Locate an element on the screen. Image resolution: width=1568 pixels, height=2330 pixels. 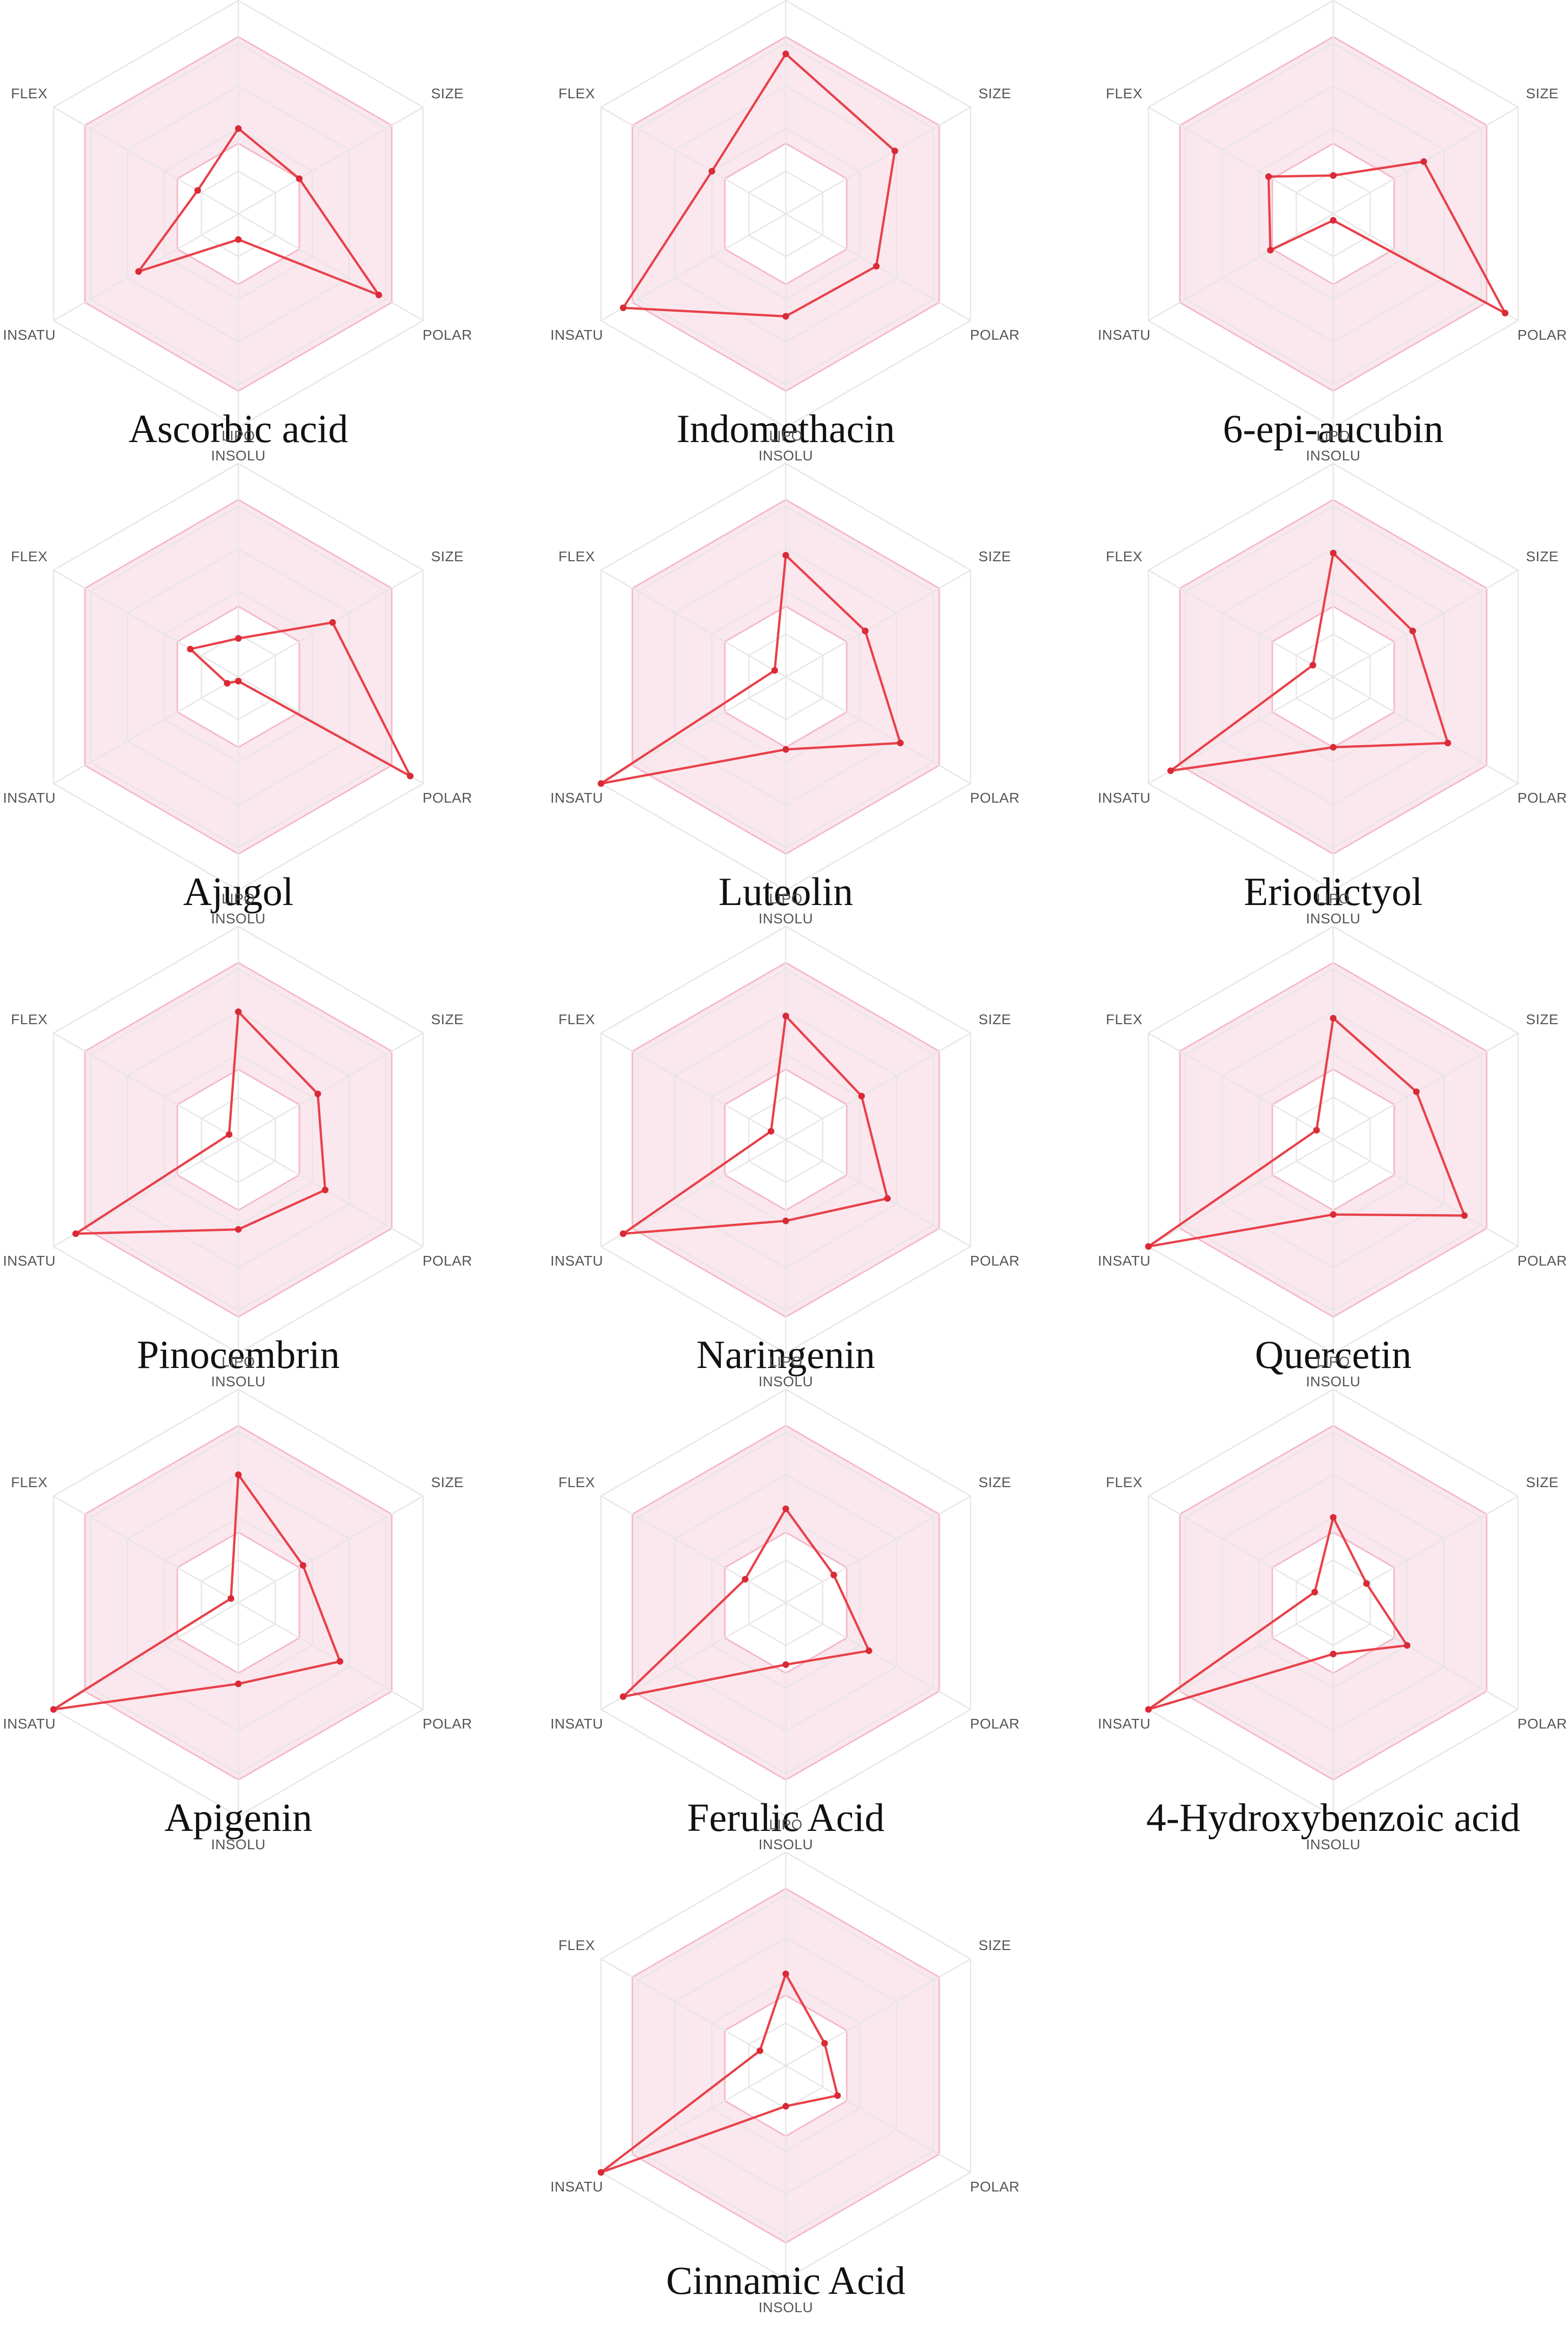
chart-title: Pinocembrin is located at coordinates (238, 1354).